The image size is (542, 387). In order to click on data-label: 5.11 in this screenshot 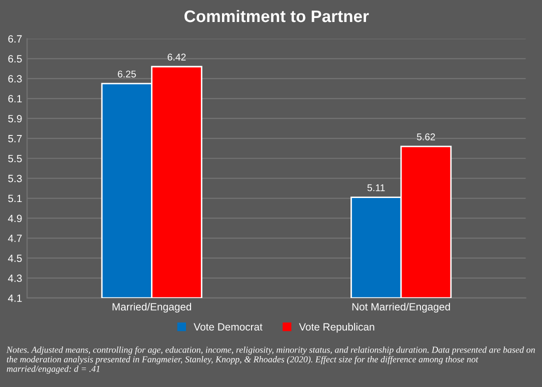, I will do `click(376, 188)`.